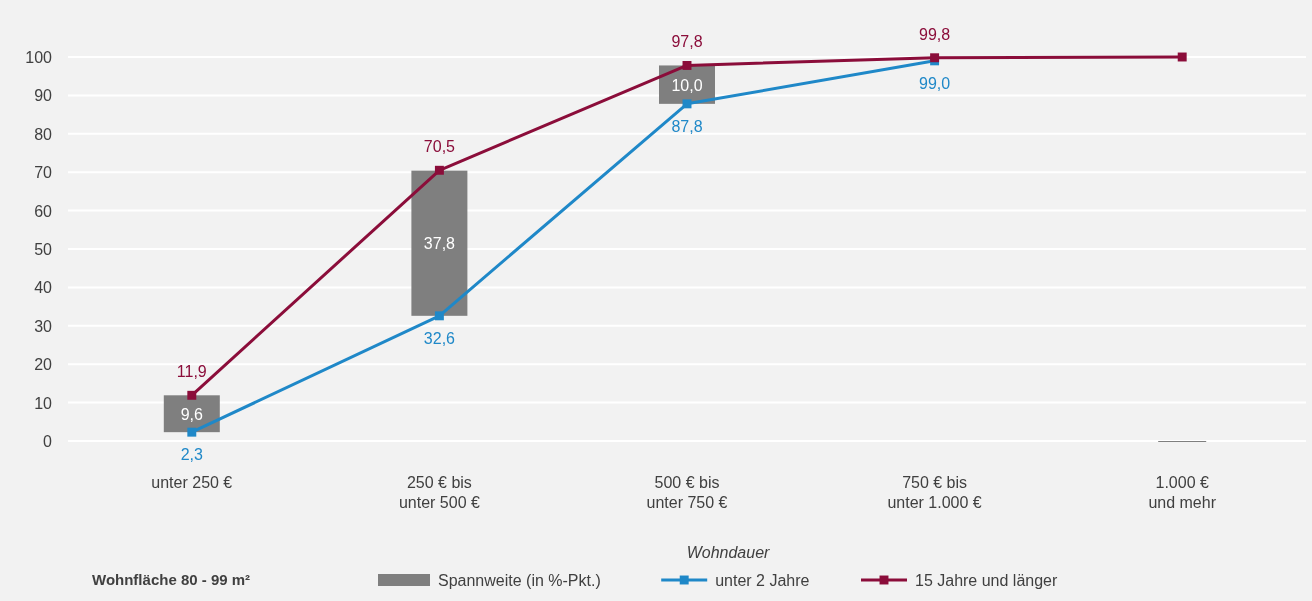 This screenshot has height=601, width=1312. Describe the element at coordinates (439, 338) in the screenshot. I see `data-label: 32,6` at that location.